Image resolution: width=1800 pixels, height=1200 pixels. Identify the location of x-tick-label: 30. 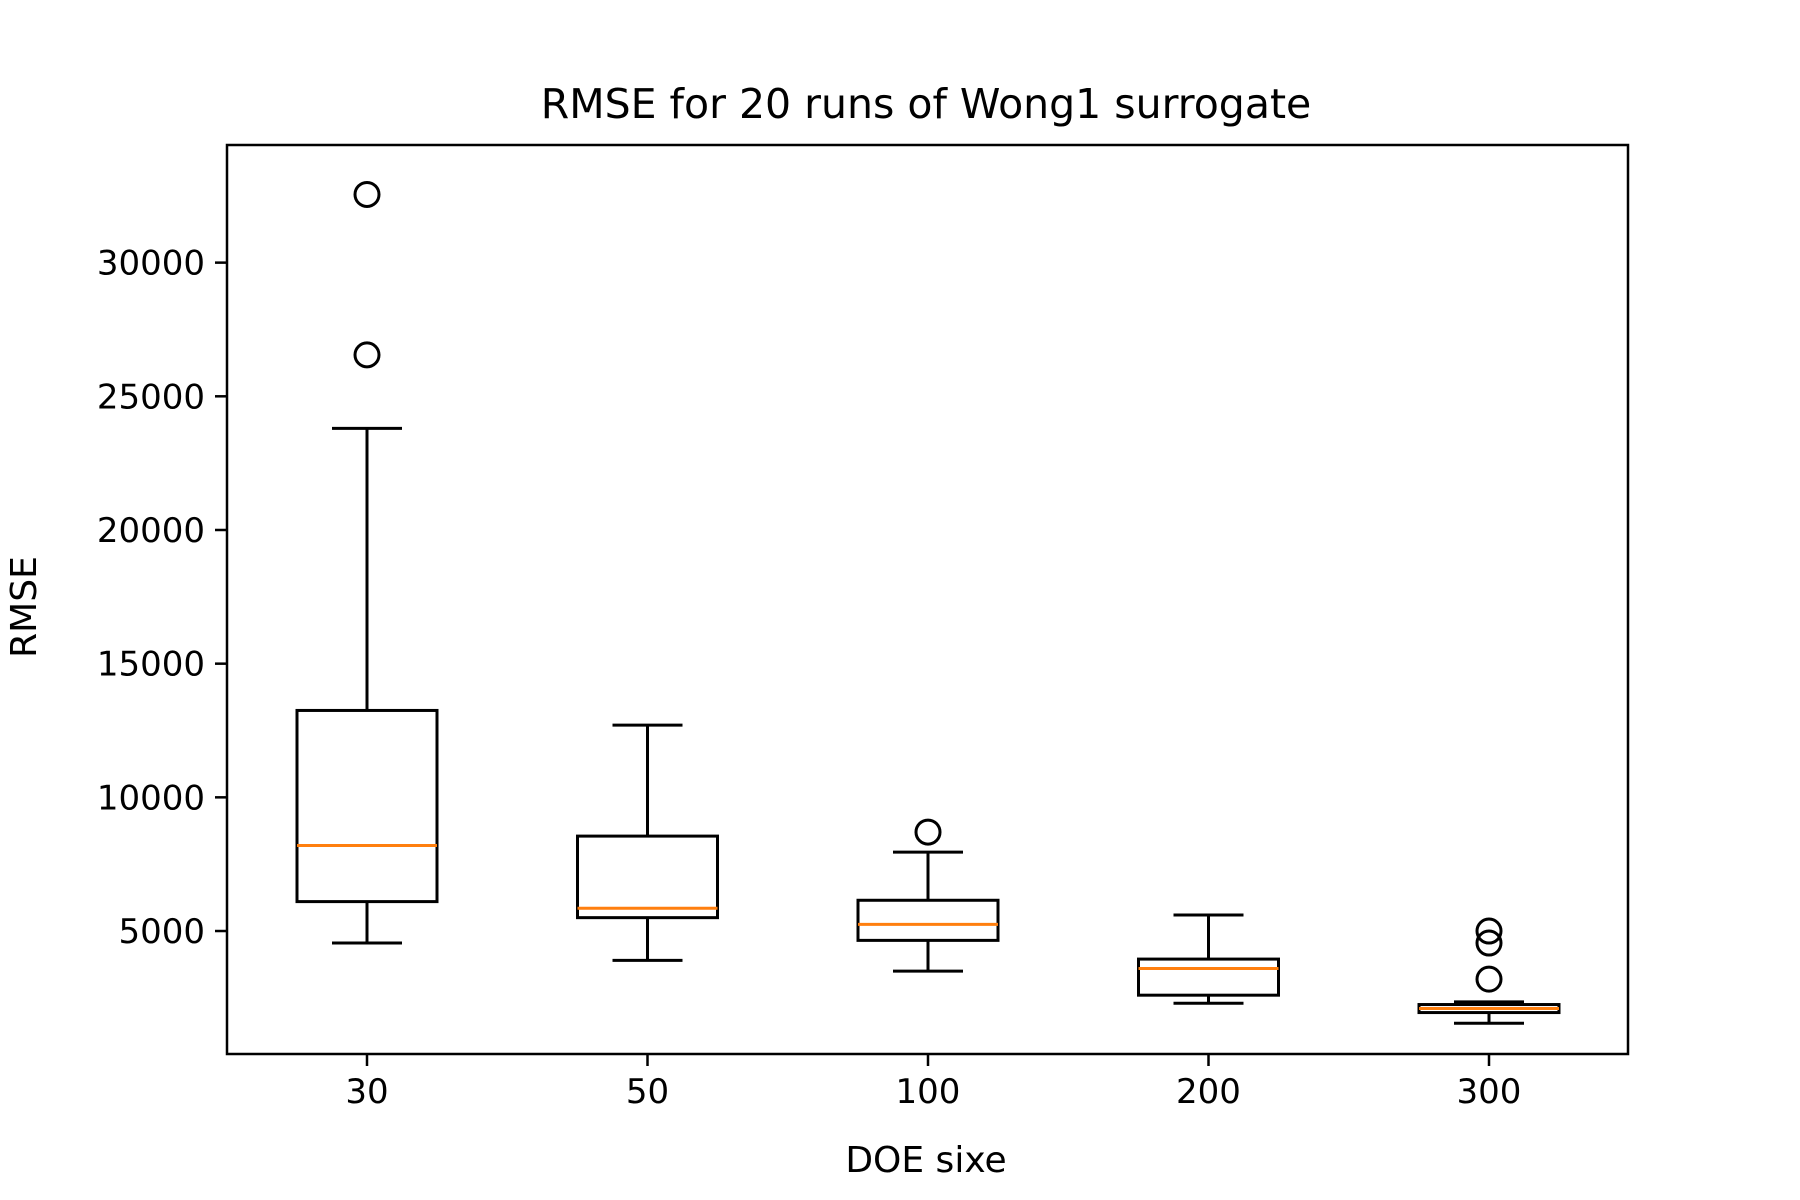
(366, 1092).